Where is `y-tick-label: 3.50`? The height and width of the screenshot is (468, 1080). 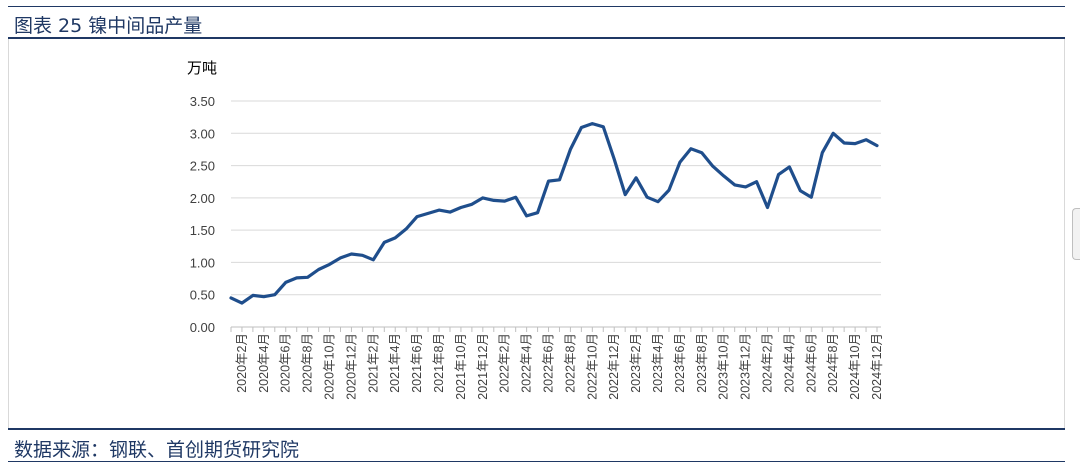 y-tick-label: 3.50 is located at coordinates (202, 101).